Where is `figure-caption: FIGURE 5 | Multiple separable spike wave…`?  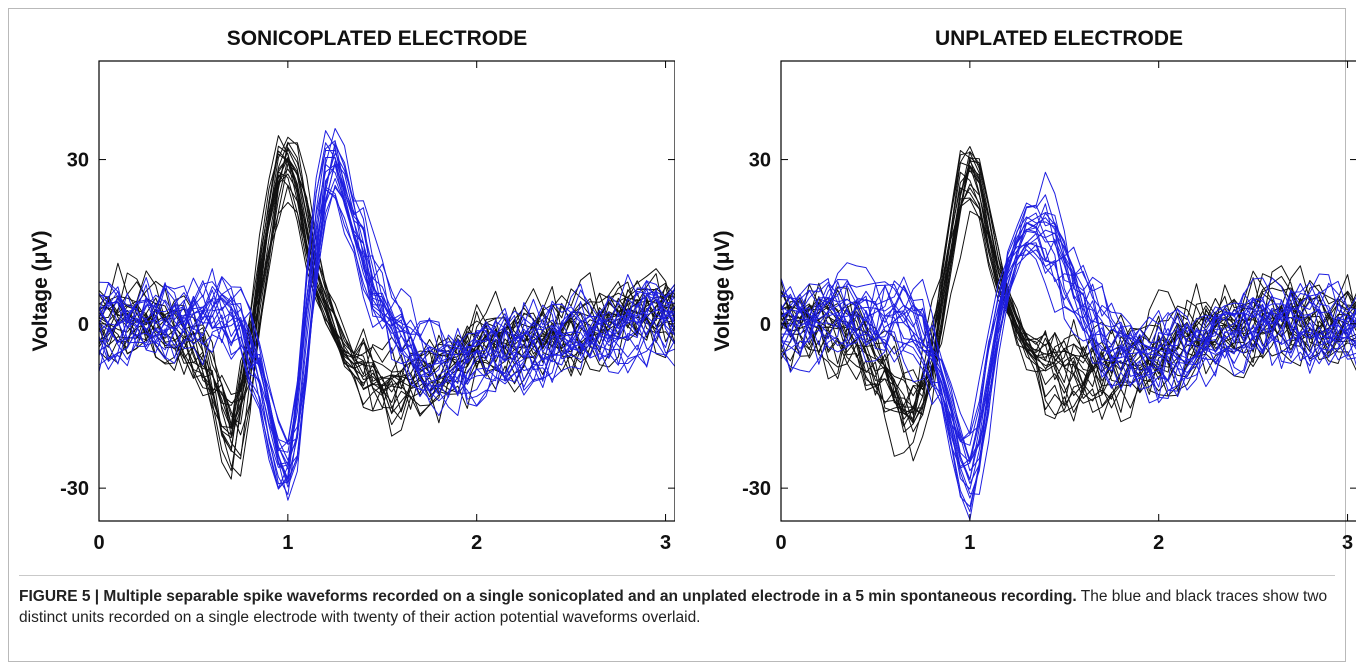
figure-caption: FIGURE 5 | Multiple separable spike wave… is located at coordinates (677, 601).